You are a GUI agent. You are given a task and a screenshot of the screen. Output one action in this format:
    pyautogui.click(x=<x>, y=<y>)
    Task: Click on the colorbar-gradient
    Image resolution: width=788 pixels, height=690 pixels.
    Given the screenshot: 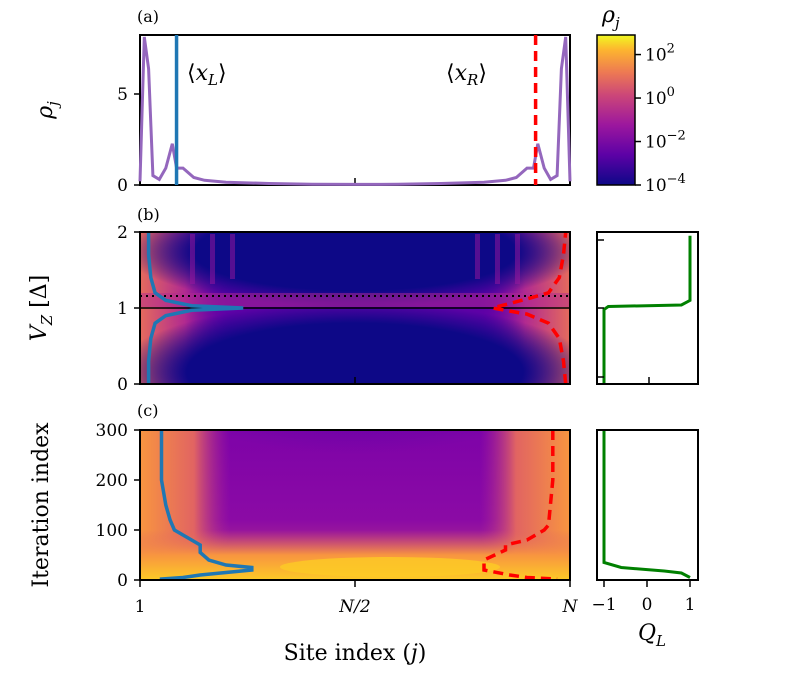 What is the action you would take?
    pyautogui.click(x=616, y=110)
    